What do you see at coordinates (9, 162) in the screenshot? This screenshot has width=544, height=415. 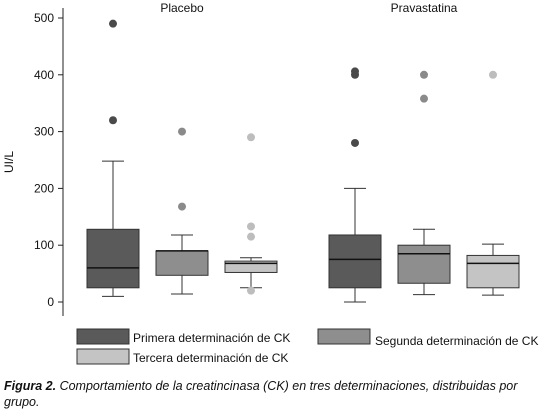 I see `y-axis-label: UI/L` at bounding box center [9, 162].